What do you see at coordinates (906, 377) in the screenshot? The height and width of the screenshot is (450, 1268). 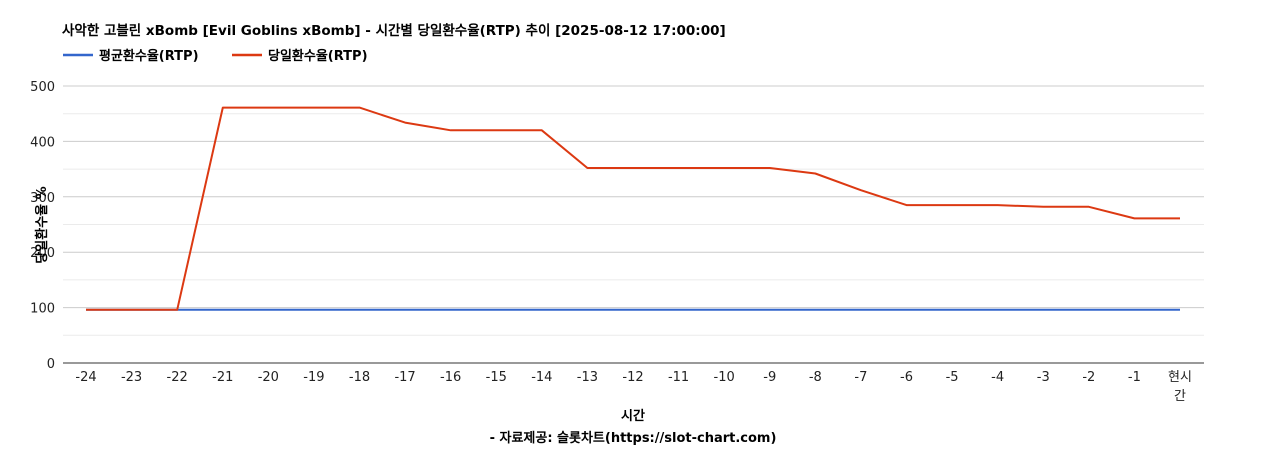 I see `x-tick-label: -6` at bounding box center [906, 377].